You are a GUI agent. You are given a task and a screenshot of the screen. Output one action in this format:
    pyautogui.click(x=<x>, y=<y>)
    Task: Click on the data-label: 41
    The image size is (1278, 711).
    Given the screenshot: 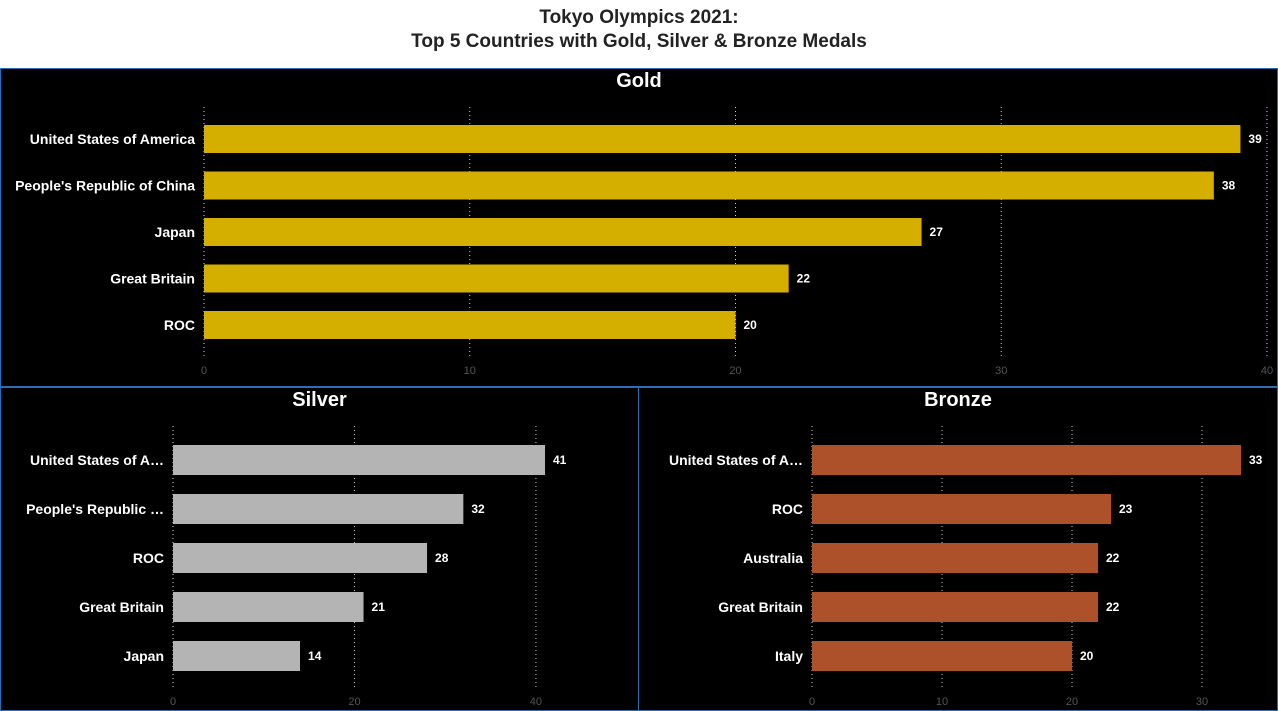 What is the action you would take?
    pyautogui.click(x=560, y=460)
    